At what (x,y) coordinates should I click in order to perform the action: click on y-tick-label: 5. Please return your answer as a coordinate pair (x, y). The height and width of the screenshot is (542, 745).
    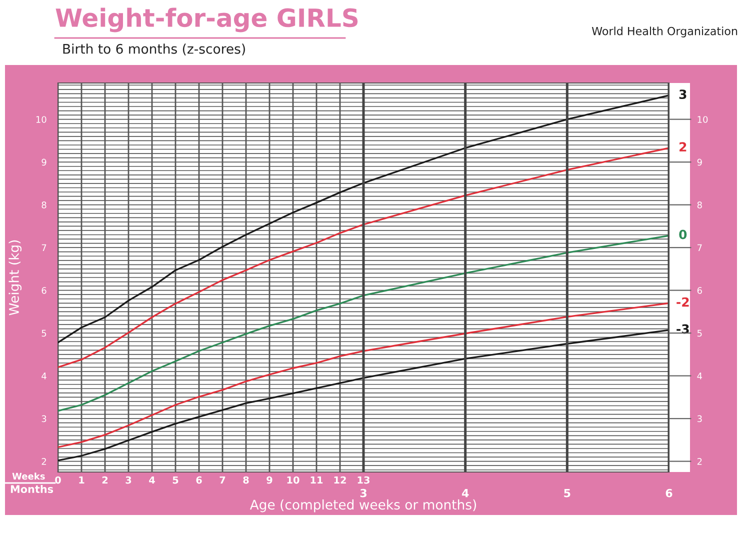
    Looking at the image, I should click on (44, 333).